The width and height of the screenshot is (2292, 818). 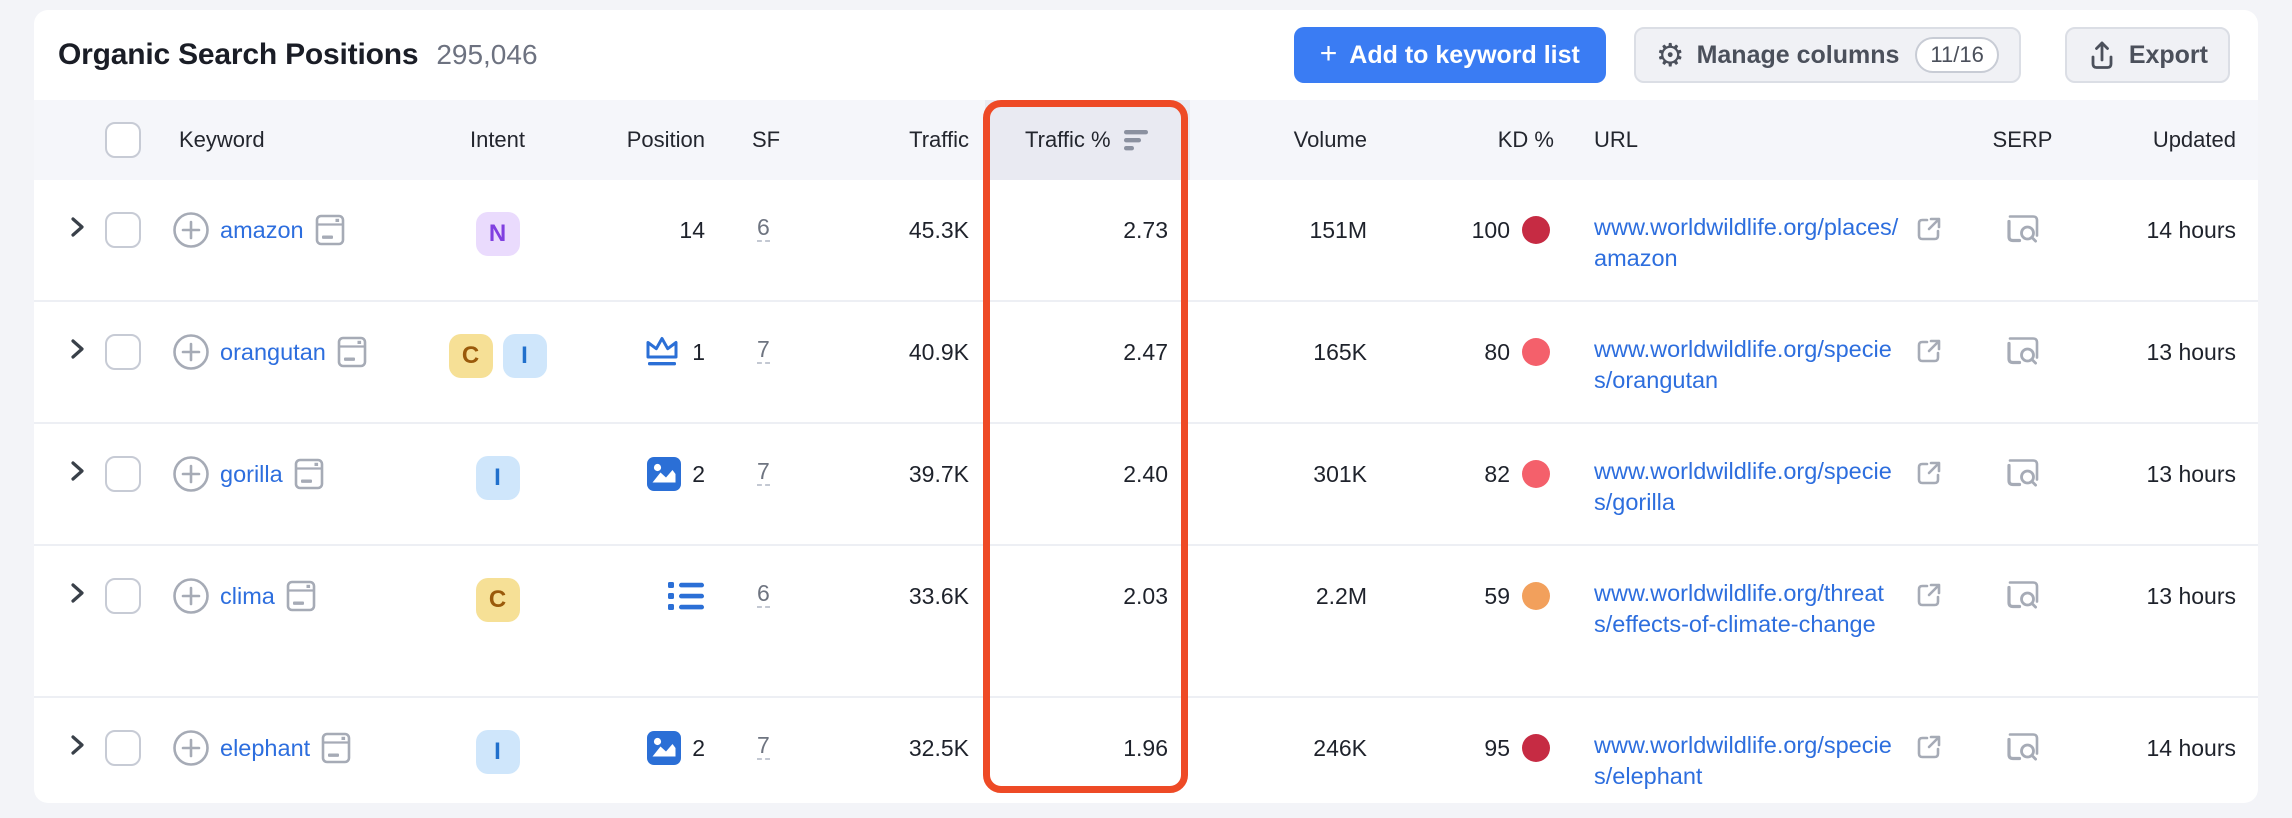 What do you see at coordinates (247, 596) in the screenshot?
I see `keyword-link: clima` at bounding box center [247, 596].